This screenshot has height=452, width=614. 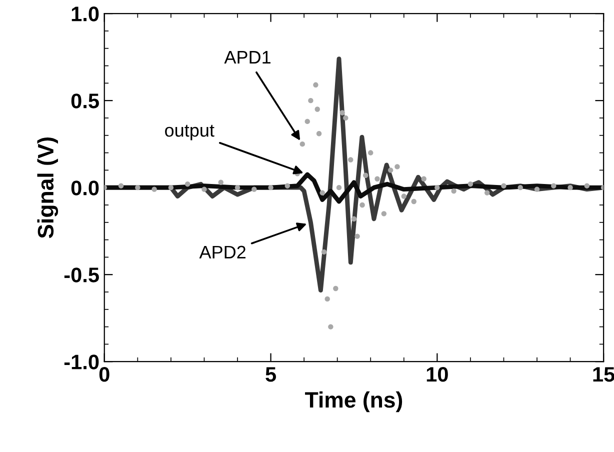 What do you see at coordinates (85, 14) in the screenshot?
I see `y-tick-label: 1.0` at bounding box center [85, 14].